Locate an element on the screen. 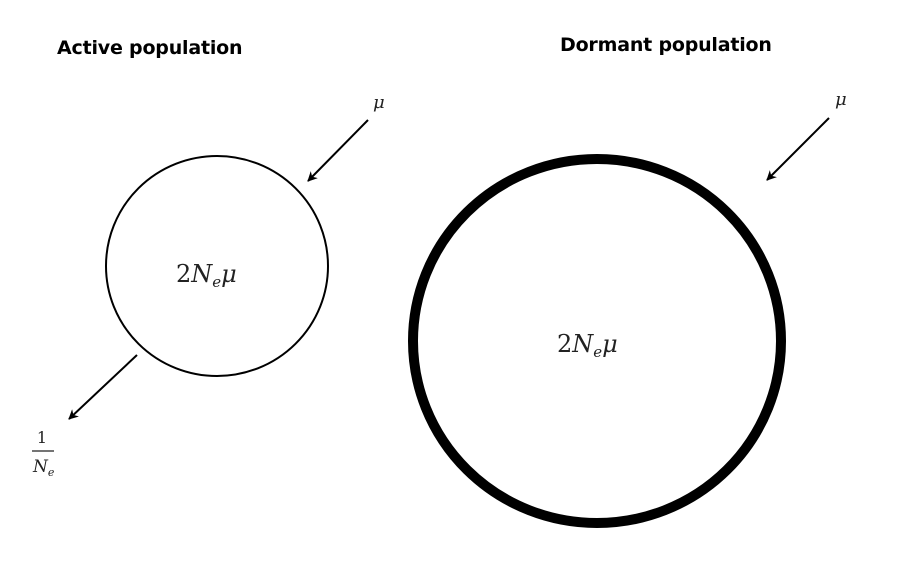 This screenshot has height=586, width=908. dormant-label-symbol: N is located at coordinates (582, 344).